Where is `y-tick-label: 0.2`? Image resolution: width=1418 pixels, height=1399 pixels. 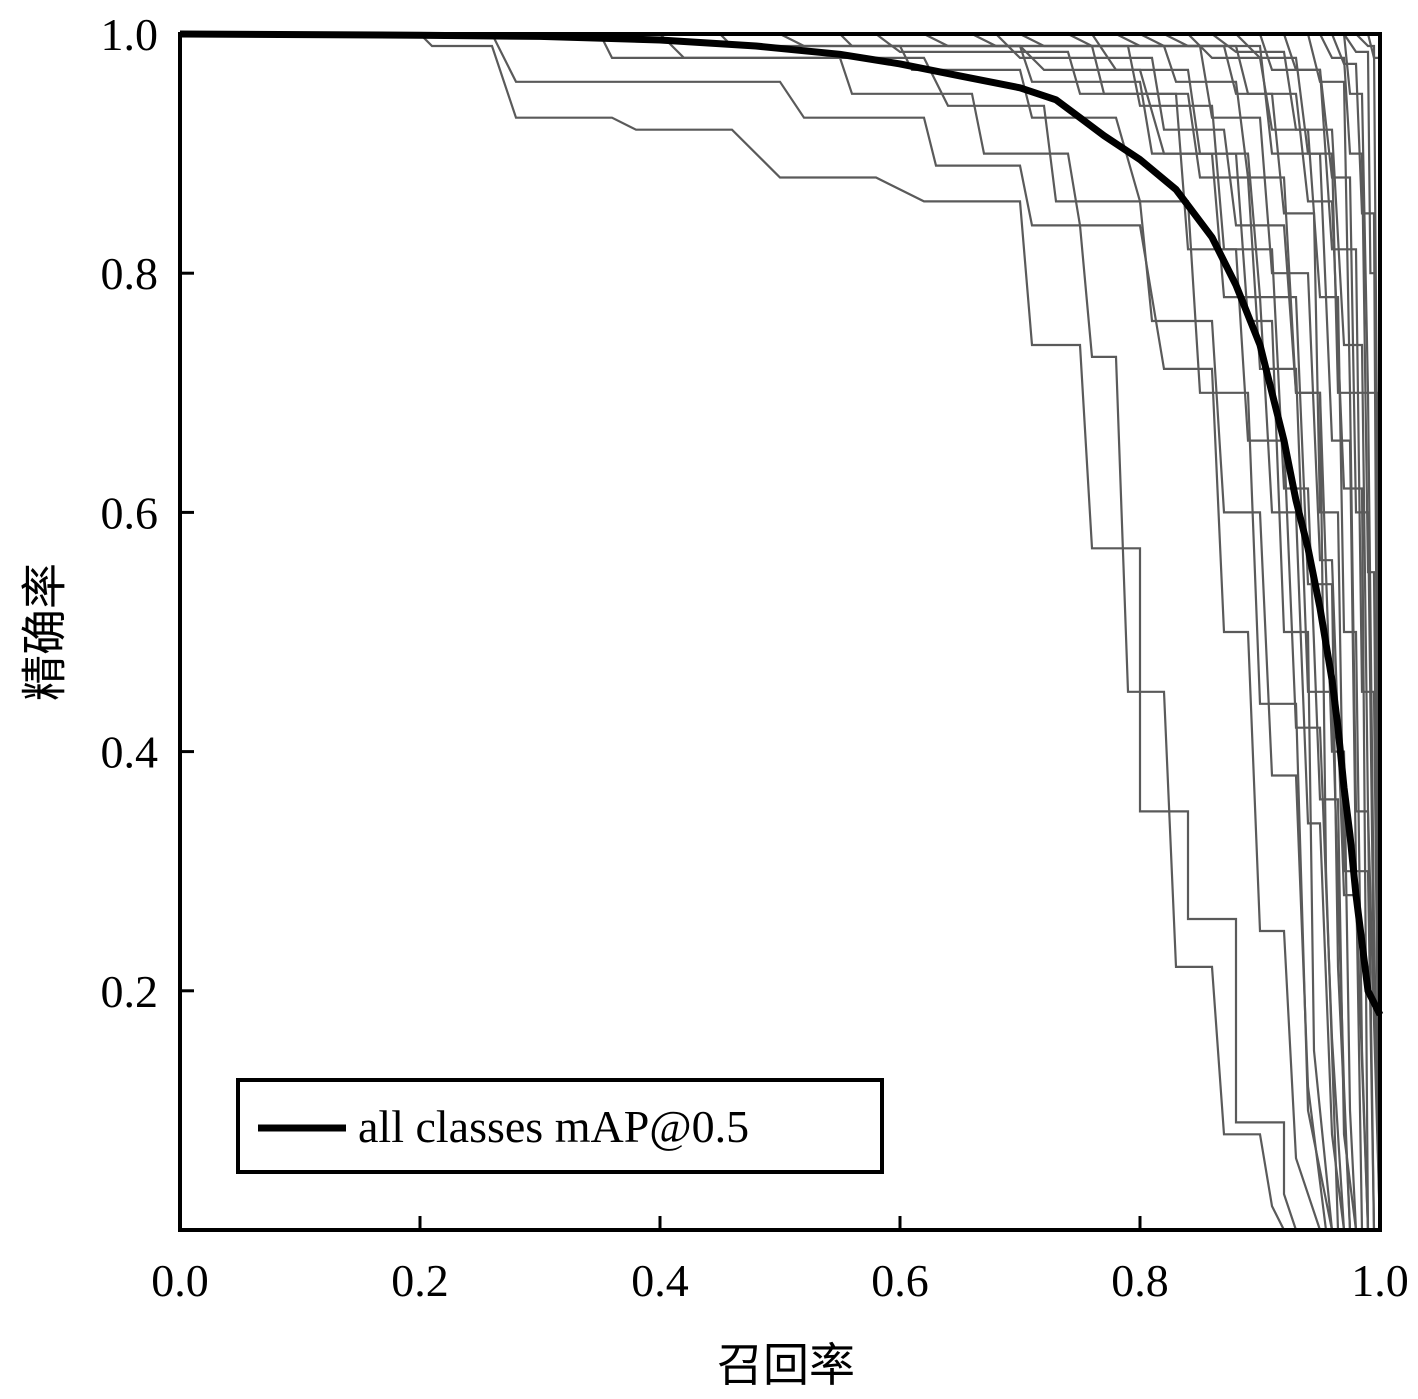 y-tick-label: 0.2 is located at coordinates (130, 991).